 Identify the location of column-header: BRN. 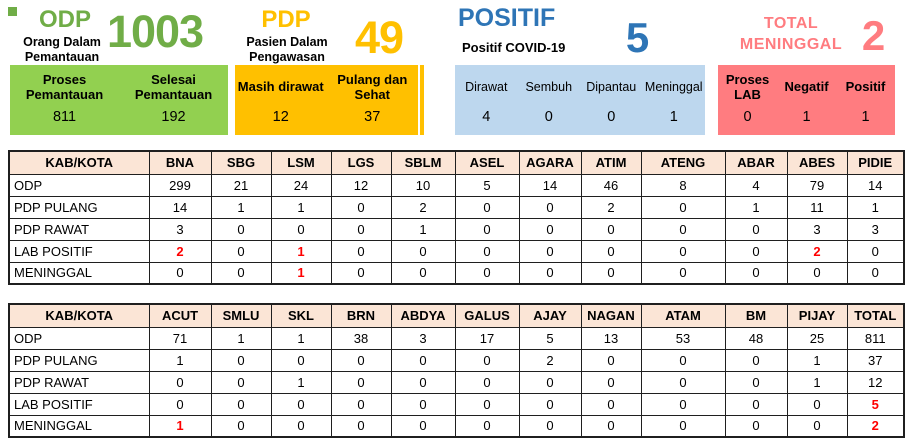
(361, 315).